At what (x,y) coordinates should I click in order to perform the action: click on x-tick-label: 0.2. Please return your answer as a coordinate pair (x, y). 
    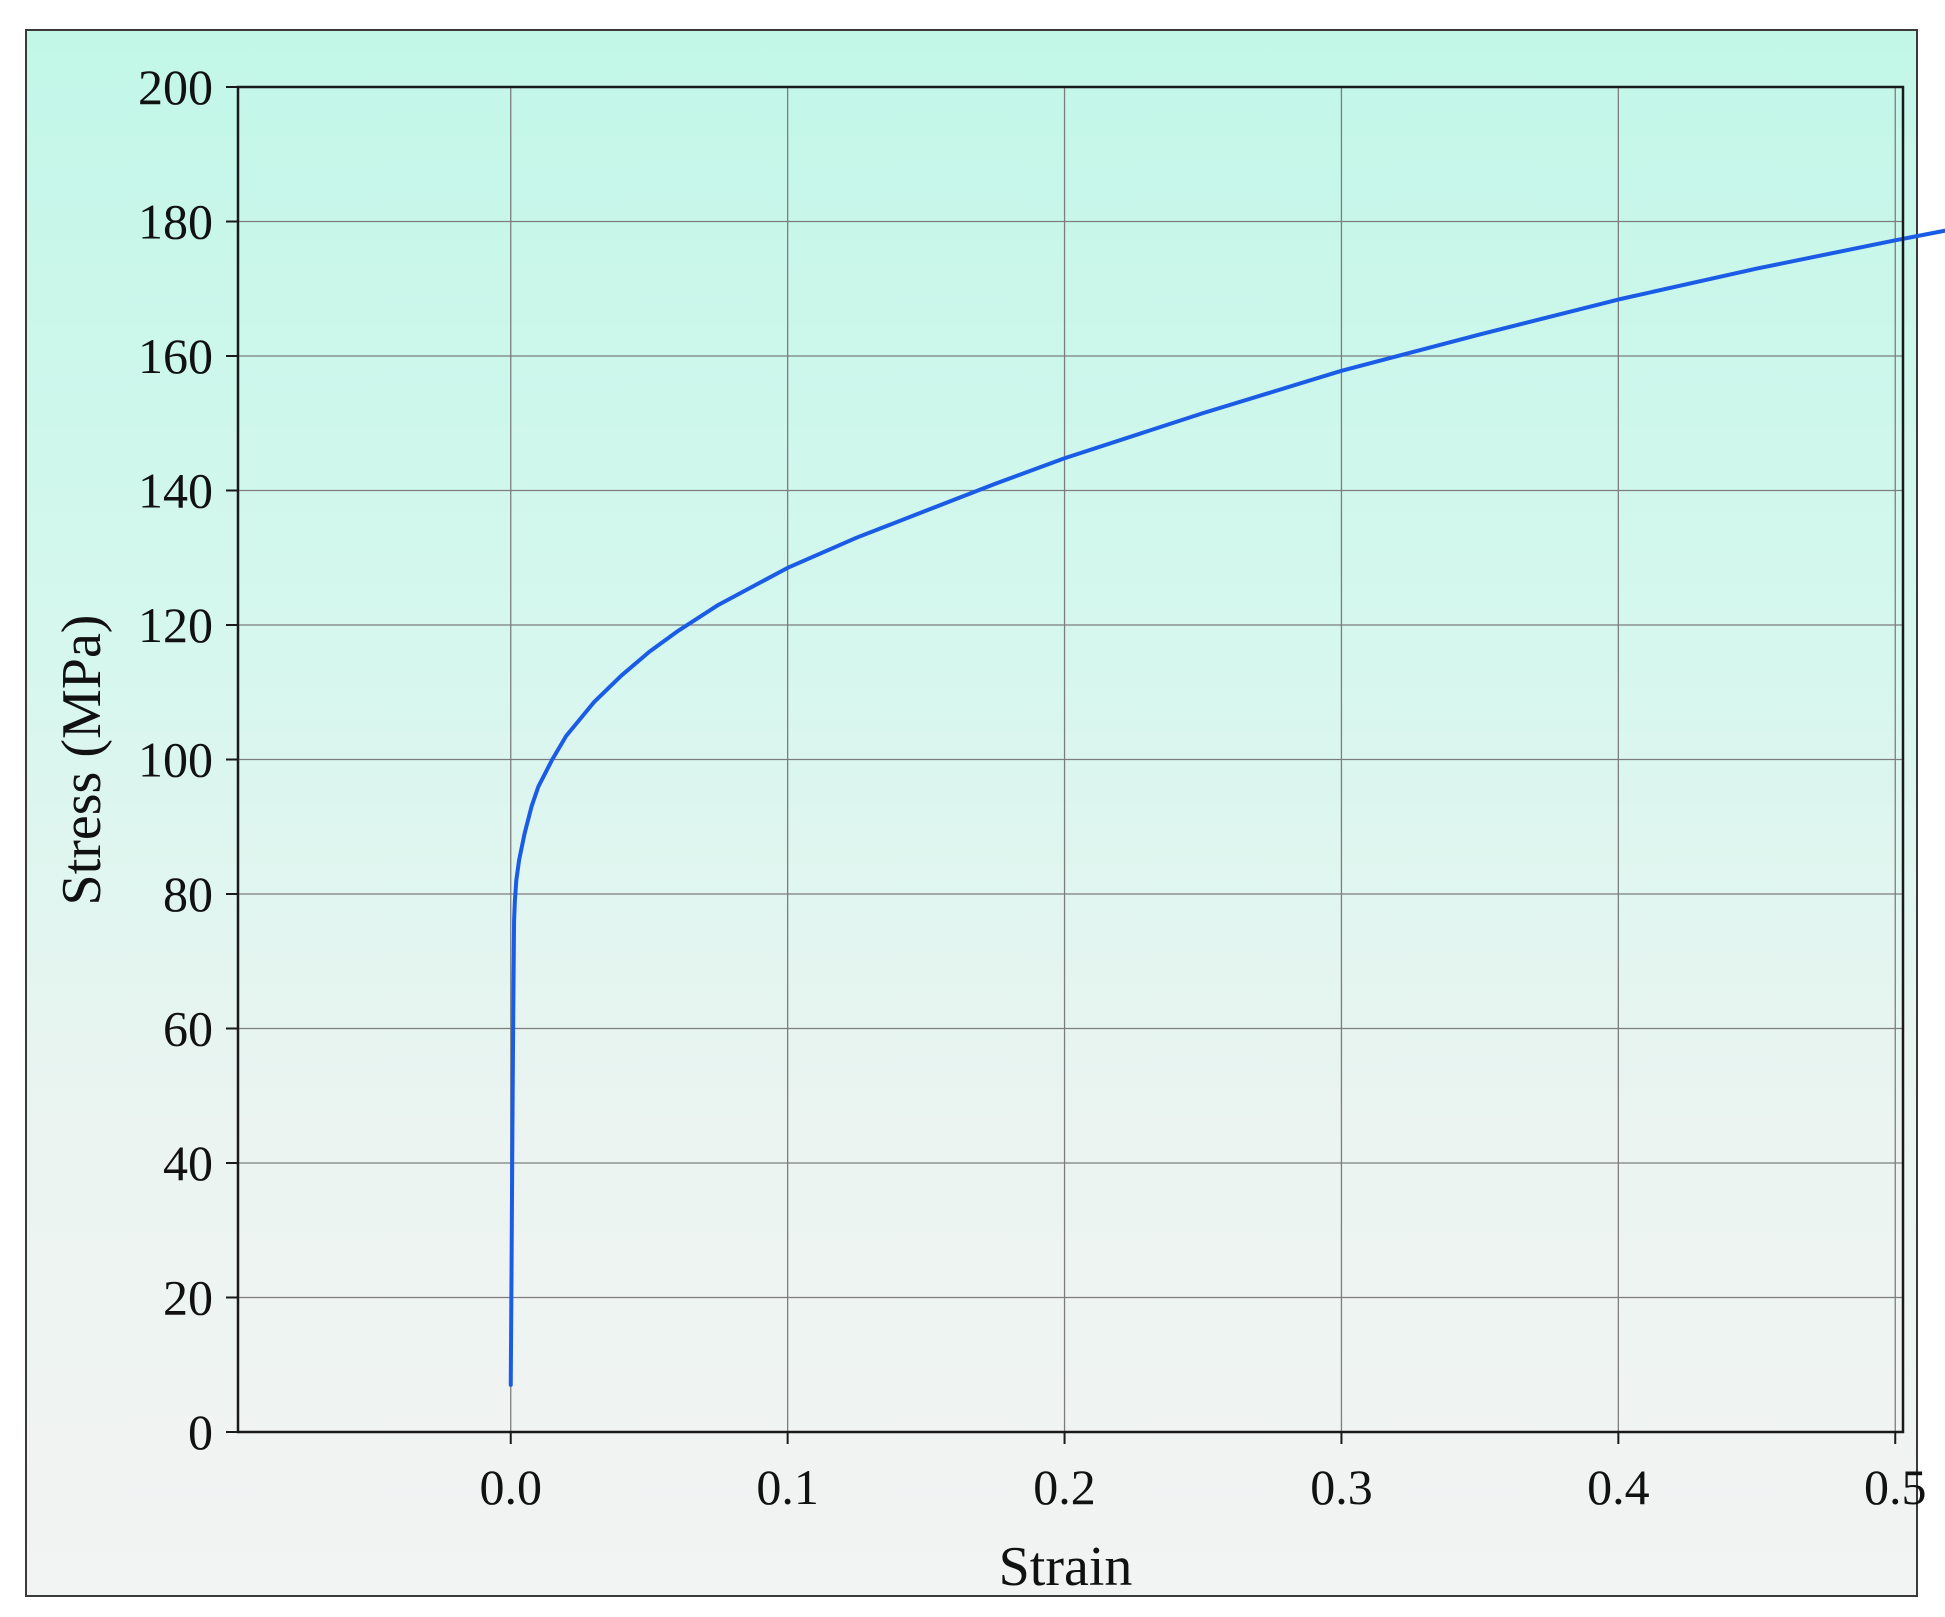
    Looking at the image, I should click on (1064, 1487).